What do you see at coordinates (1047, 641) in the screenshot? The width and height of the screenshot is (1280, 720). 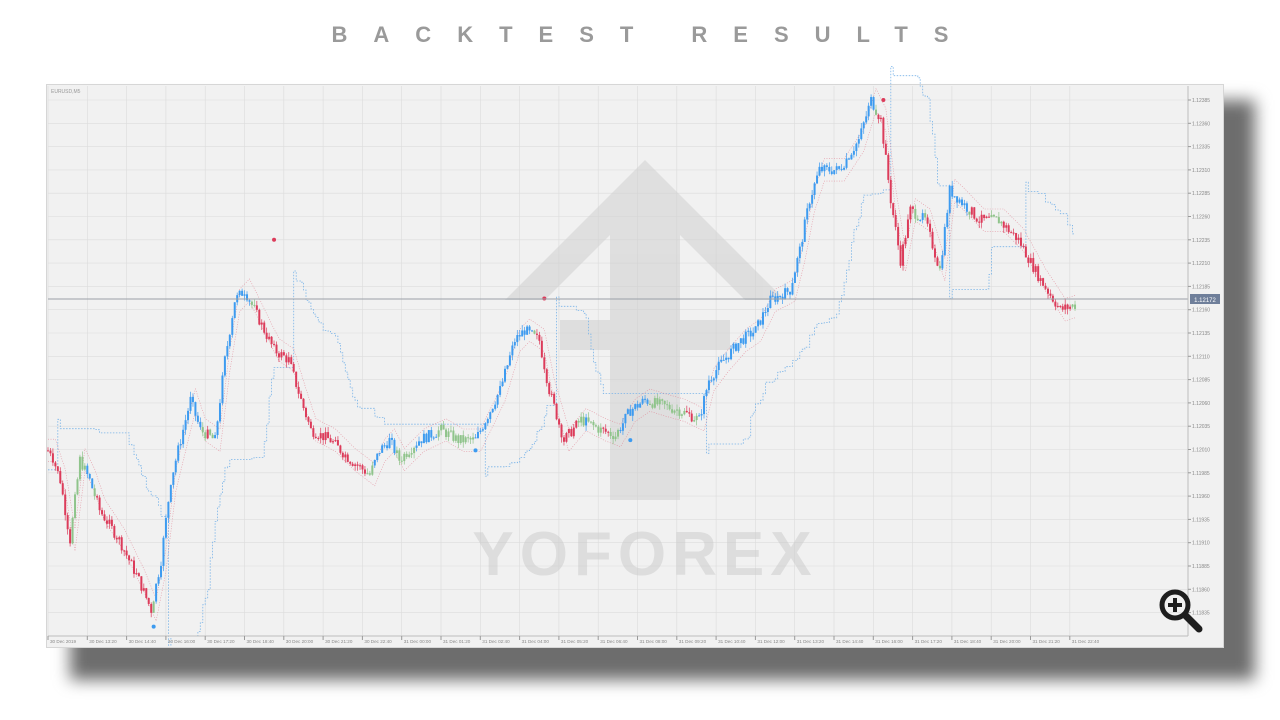 I see `time-tick-label: 31 Dec 21:20` at bounding box center [1047, 641].